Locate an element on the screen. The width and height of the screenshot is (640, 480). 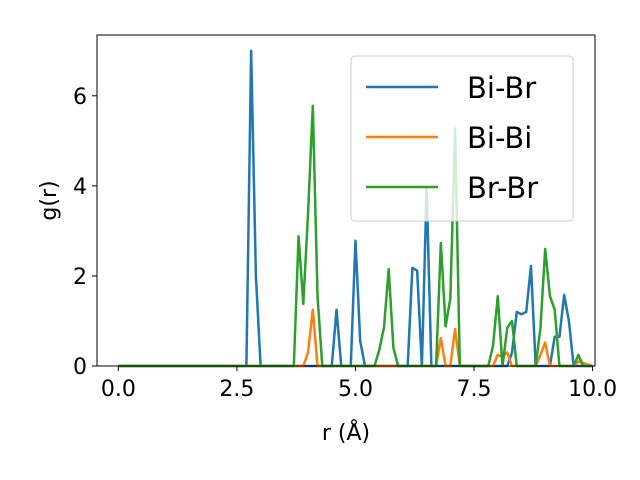
x-tick-label: 7.5 is located at coordinates (474, 389).